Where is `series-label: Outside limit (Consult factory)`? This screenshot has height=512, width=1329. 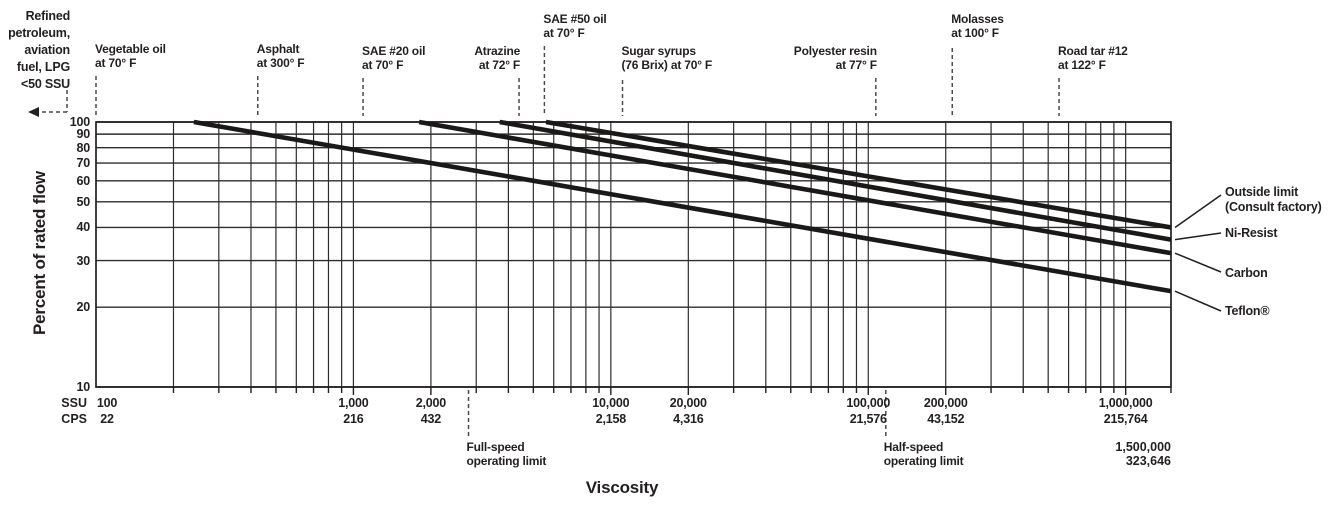 series-label: Outside limit (Consult factory) is located at coordinates (1273, 199).